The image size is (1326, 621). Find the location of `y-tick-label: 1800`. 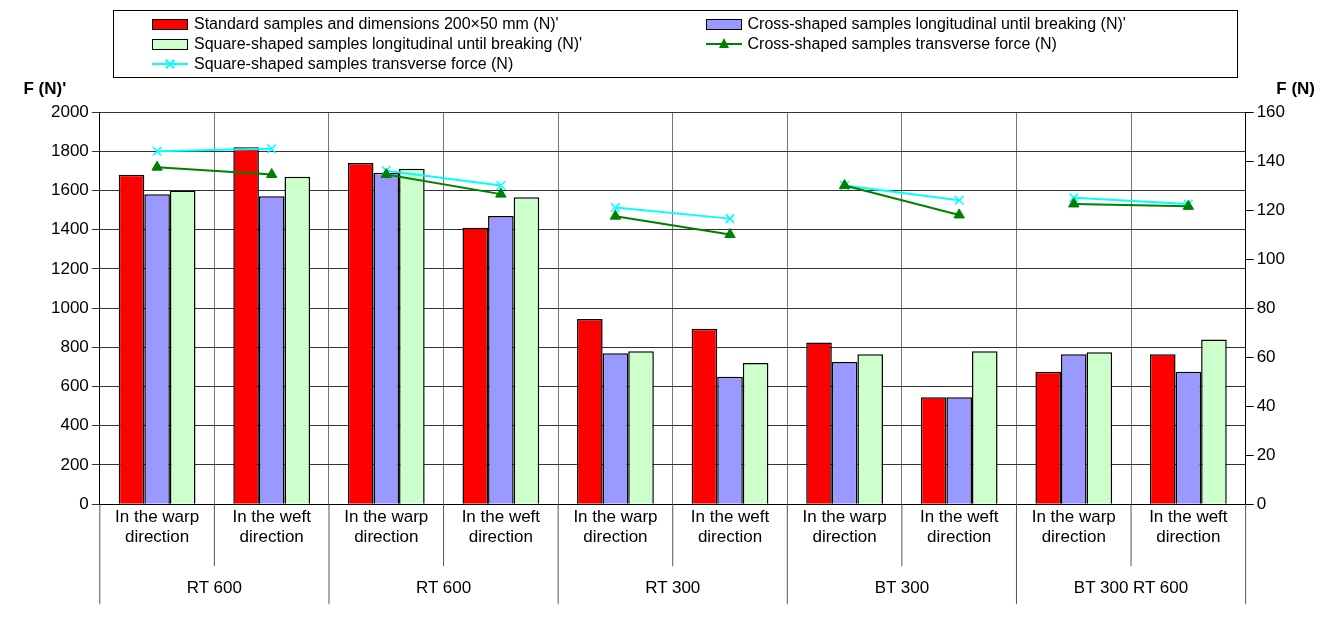

y-tick-label: 1800 is located at coordinates (69, 150).